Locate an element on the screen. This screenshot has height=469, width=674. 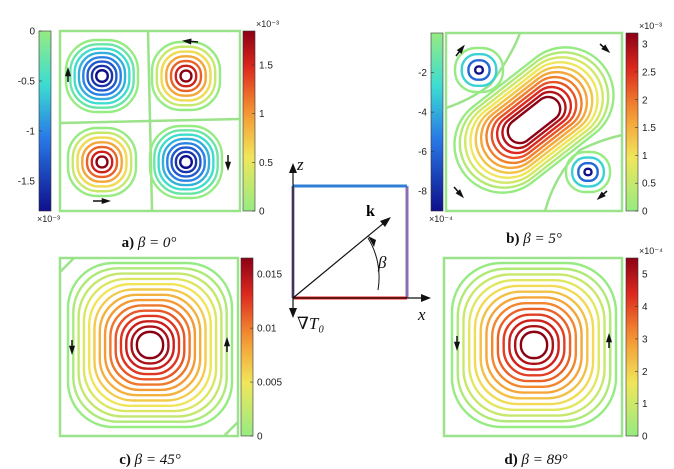
caption-tag: c) is located at coordinates (126, 460).